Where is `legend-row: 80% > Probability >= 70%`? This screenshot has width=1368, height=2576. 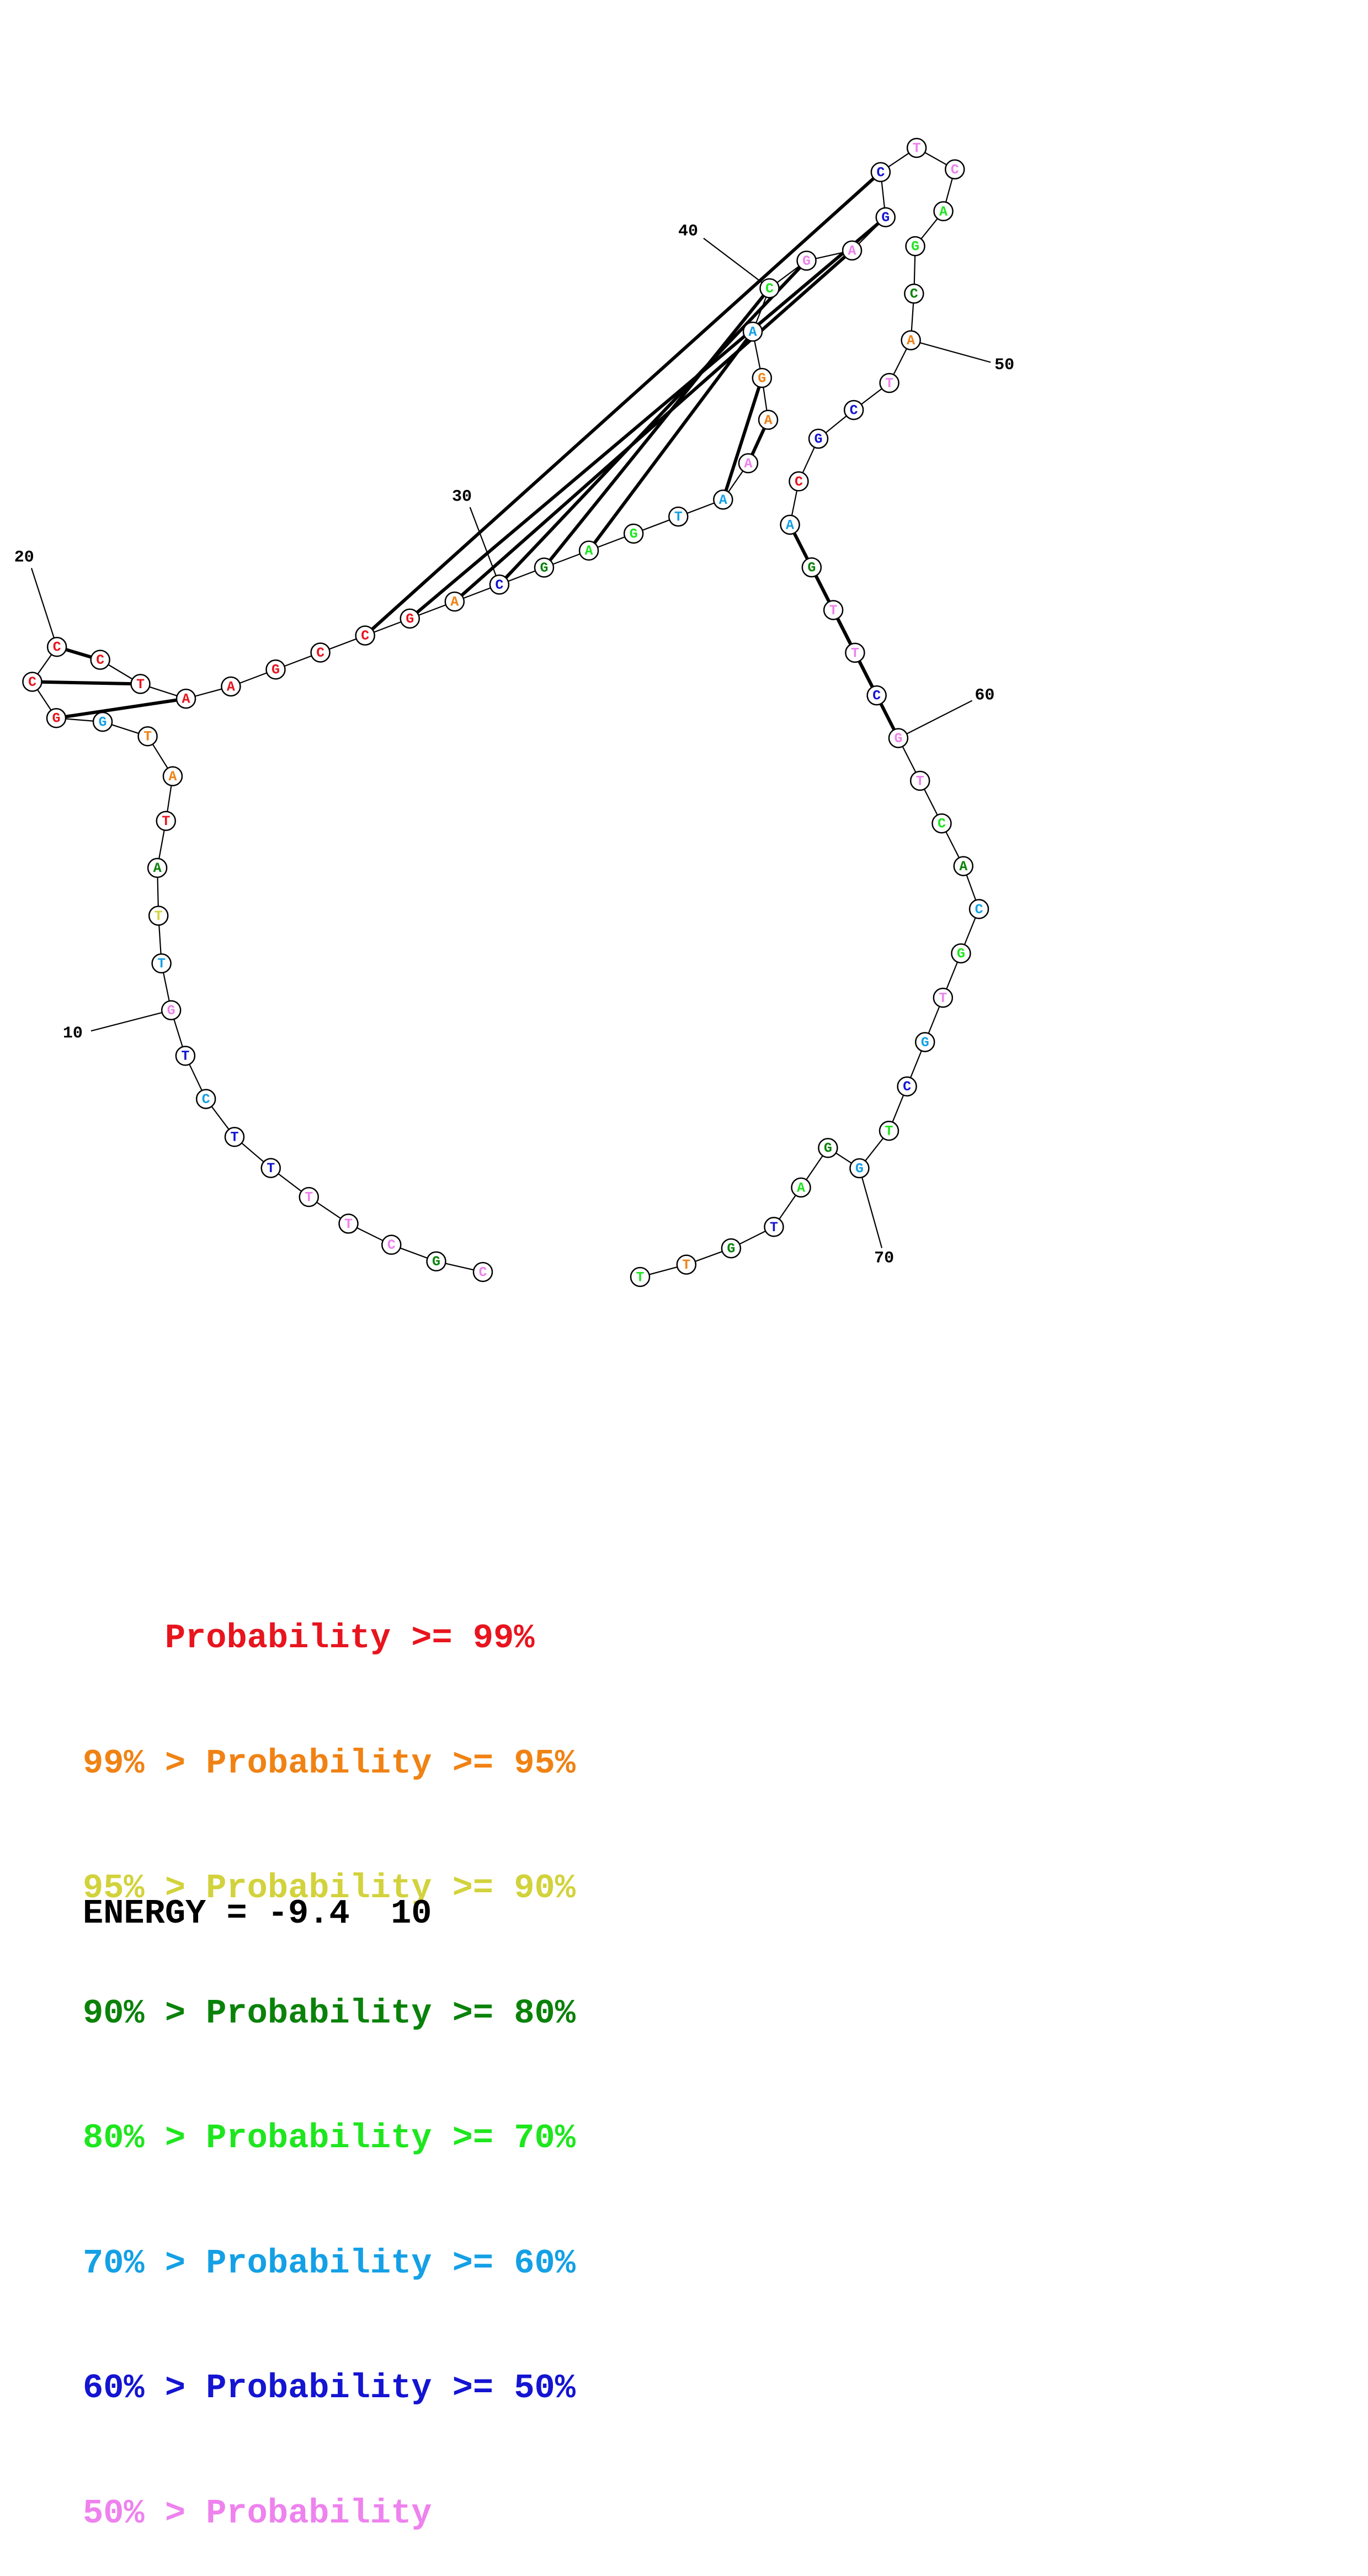
legend-row: 80% > Probability >= 70% is located at coordinates (330, 2138).